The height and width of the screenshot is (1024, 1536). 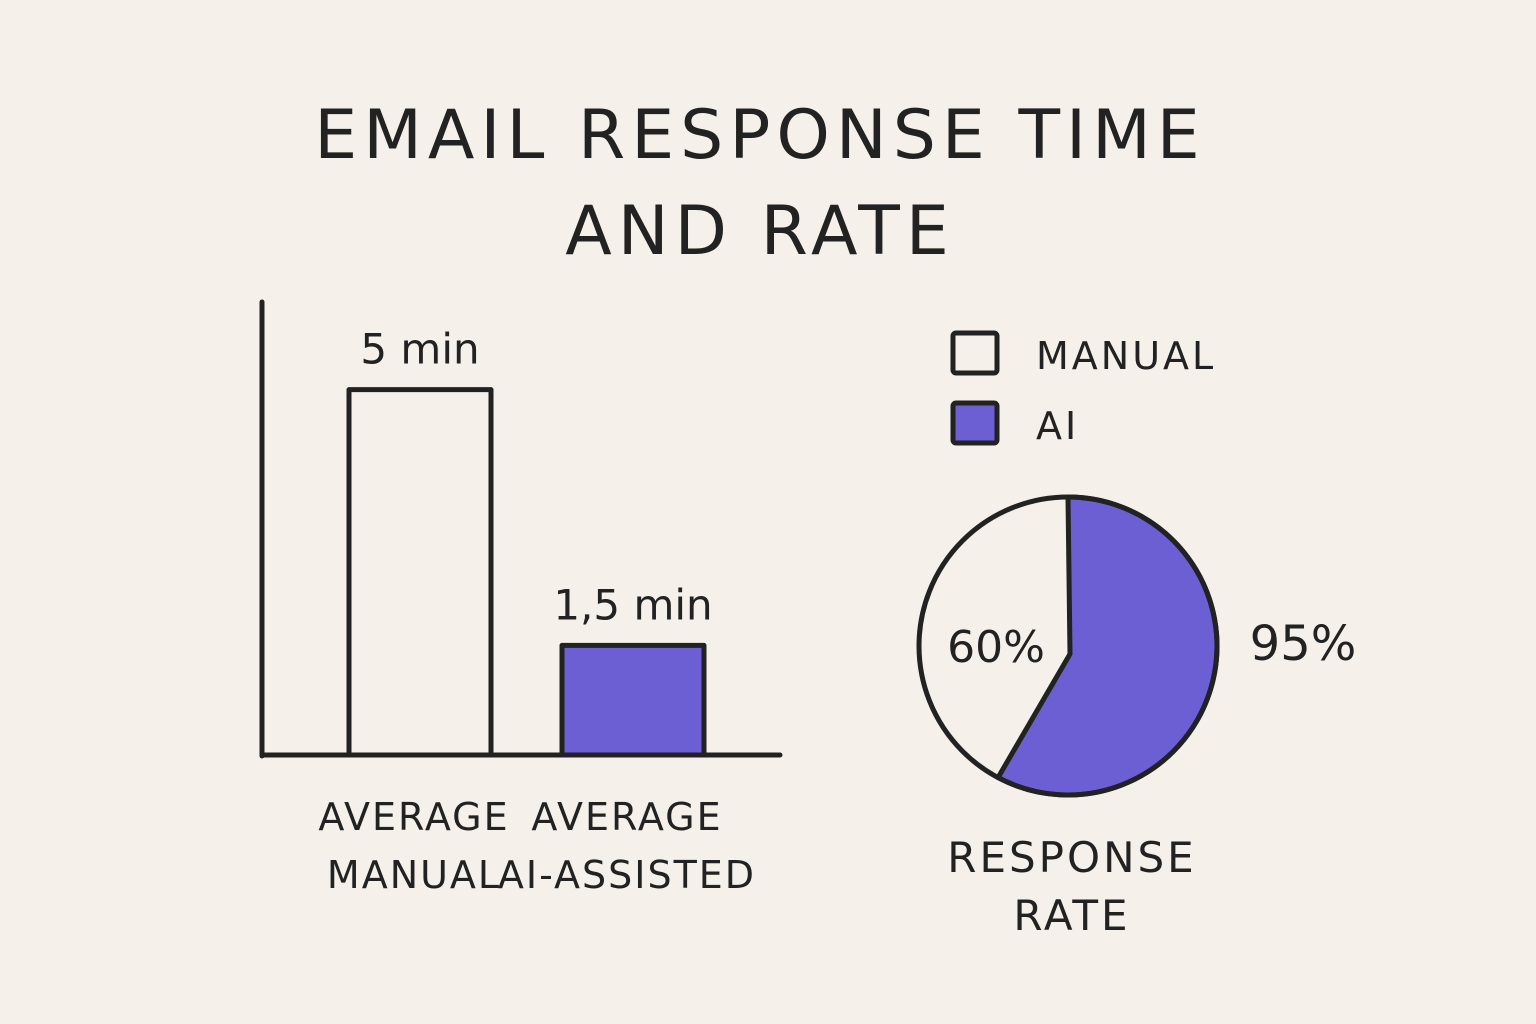 What do you see at coordinates (996, 647) in the screenshot?
I see `pie-label-manual: 60%` at bounding box center [996, 647].